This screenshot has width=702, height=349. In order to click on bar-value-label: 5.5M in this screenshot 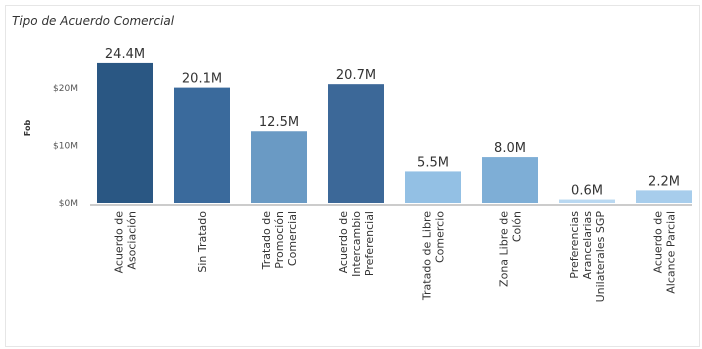, I will do `click(433, 162)`.